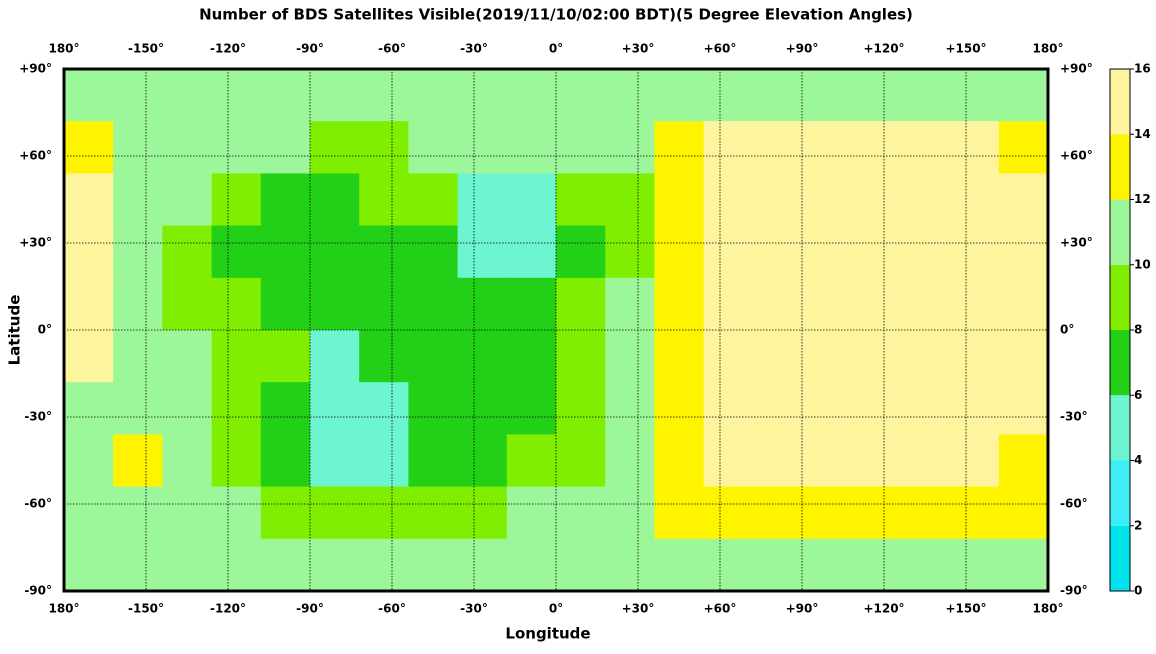 Image resolution: width=1156 pixels, height=654 pixels. I want to click on x-tick-label-bottom: -150°, so click(146, 609).